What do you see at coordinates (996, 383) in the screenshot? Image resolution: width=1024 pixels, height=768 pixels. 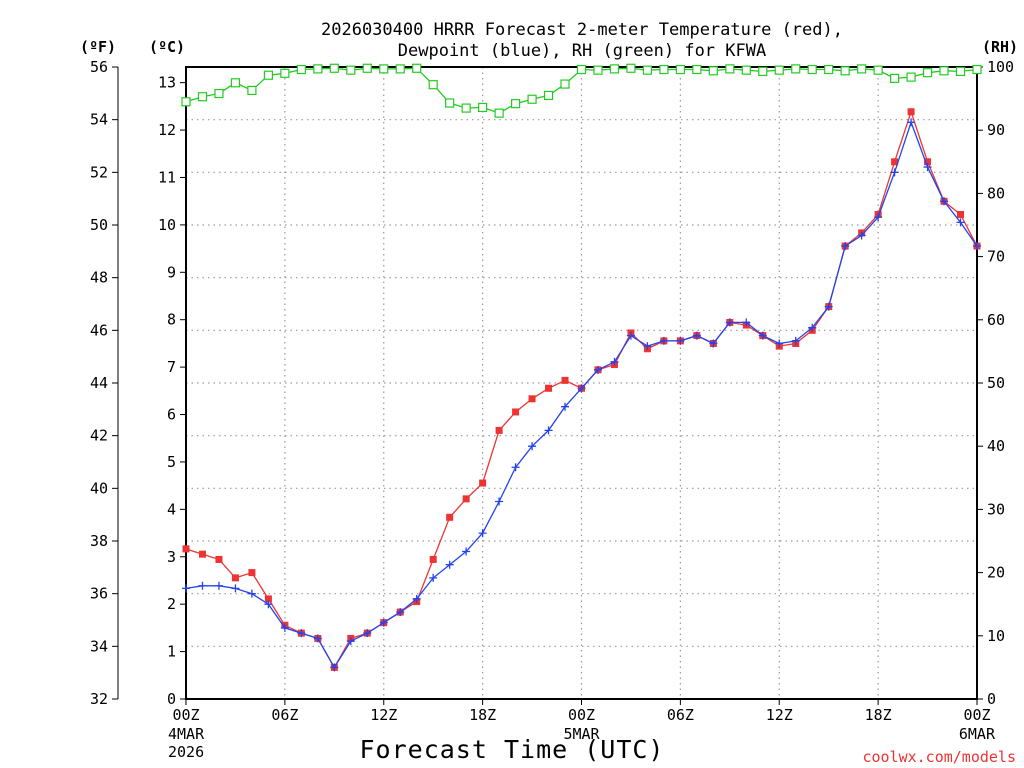 I see `y-tick-label-rh: 50` at bounding box center [996, 383].